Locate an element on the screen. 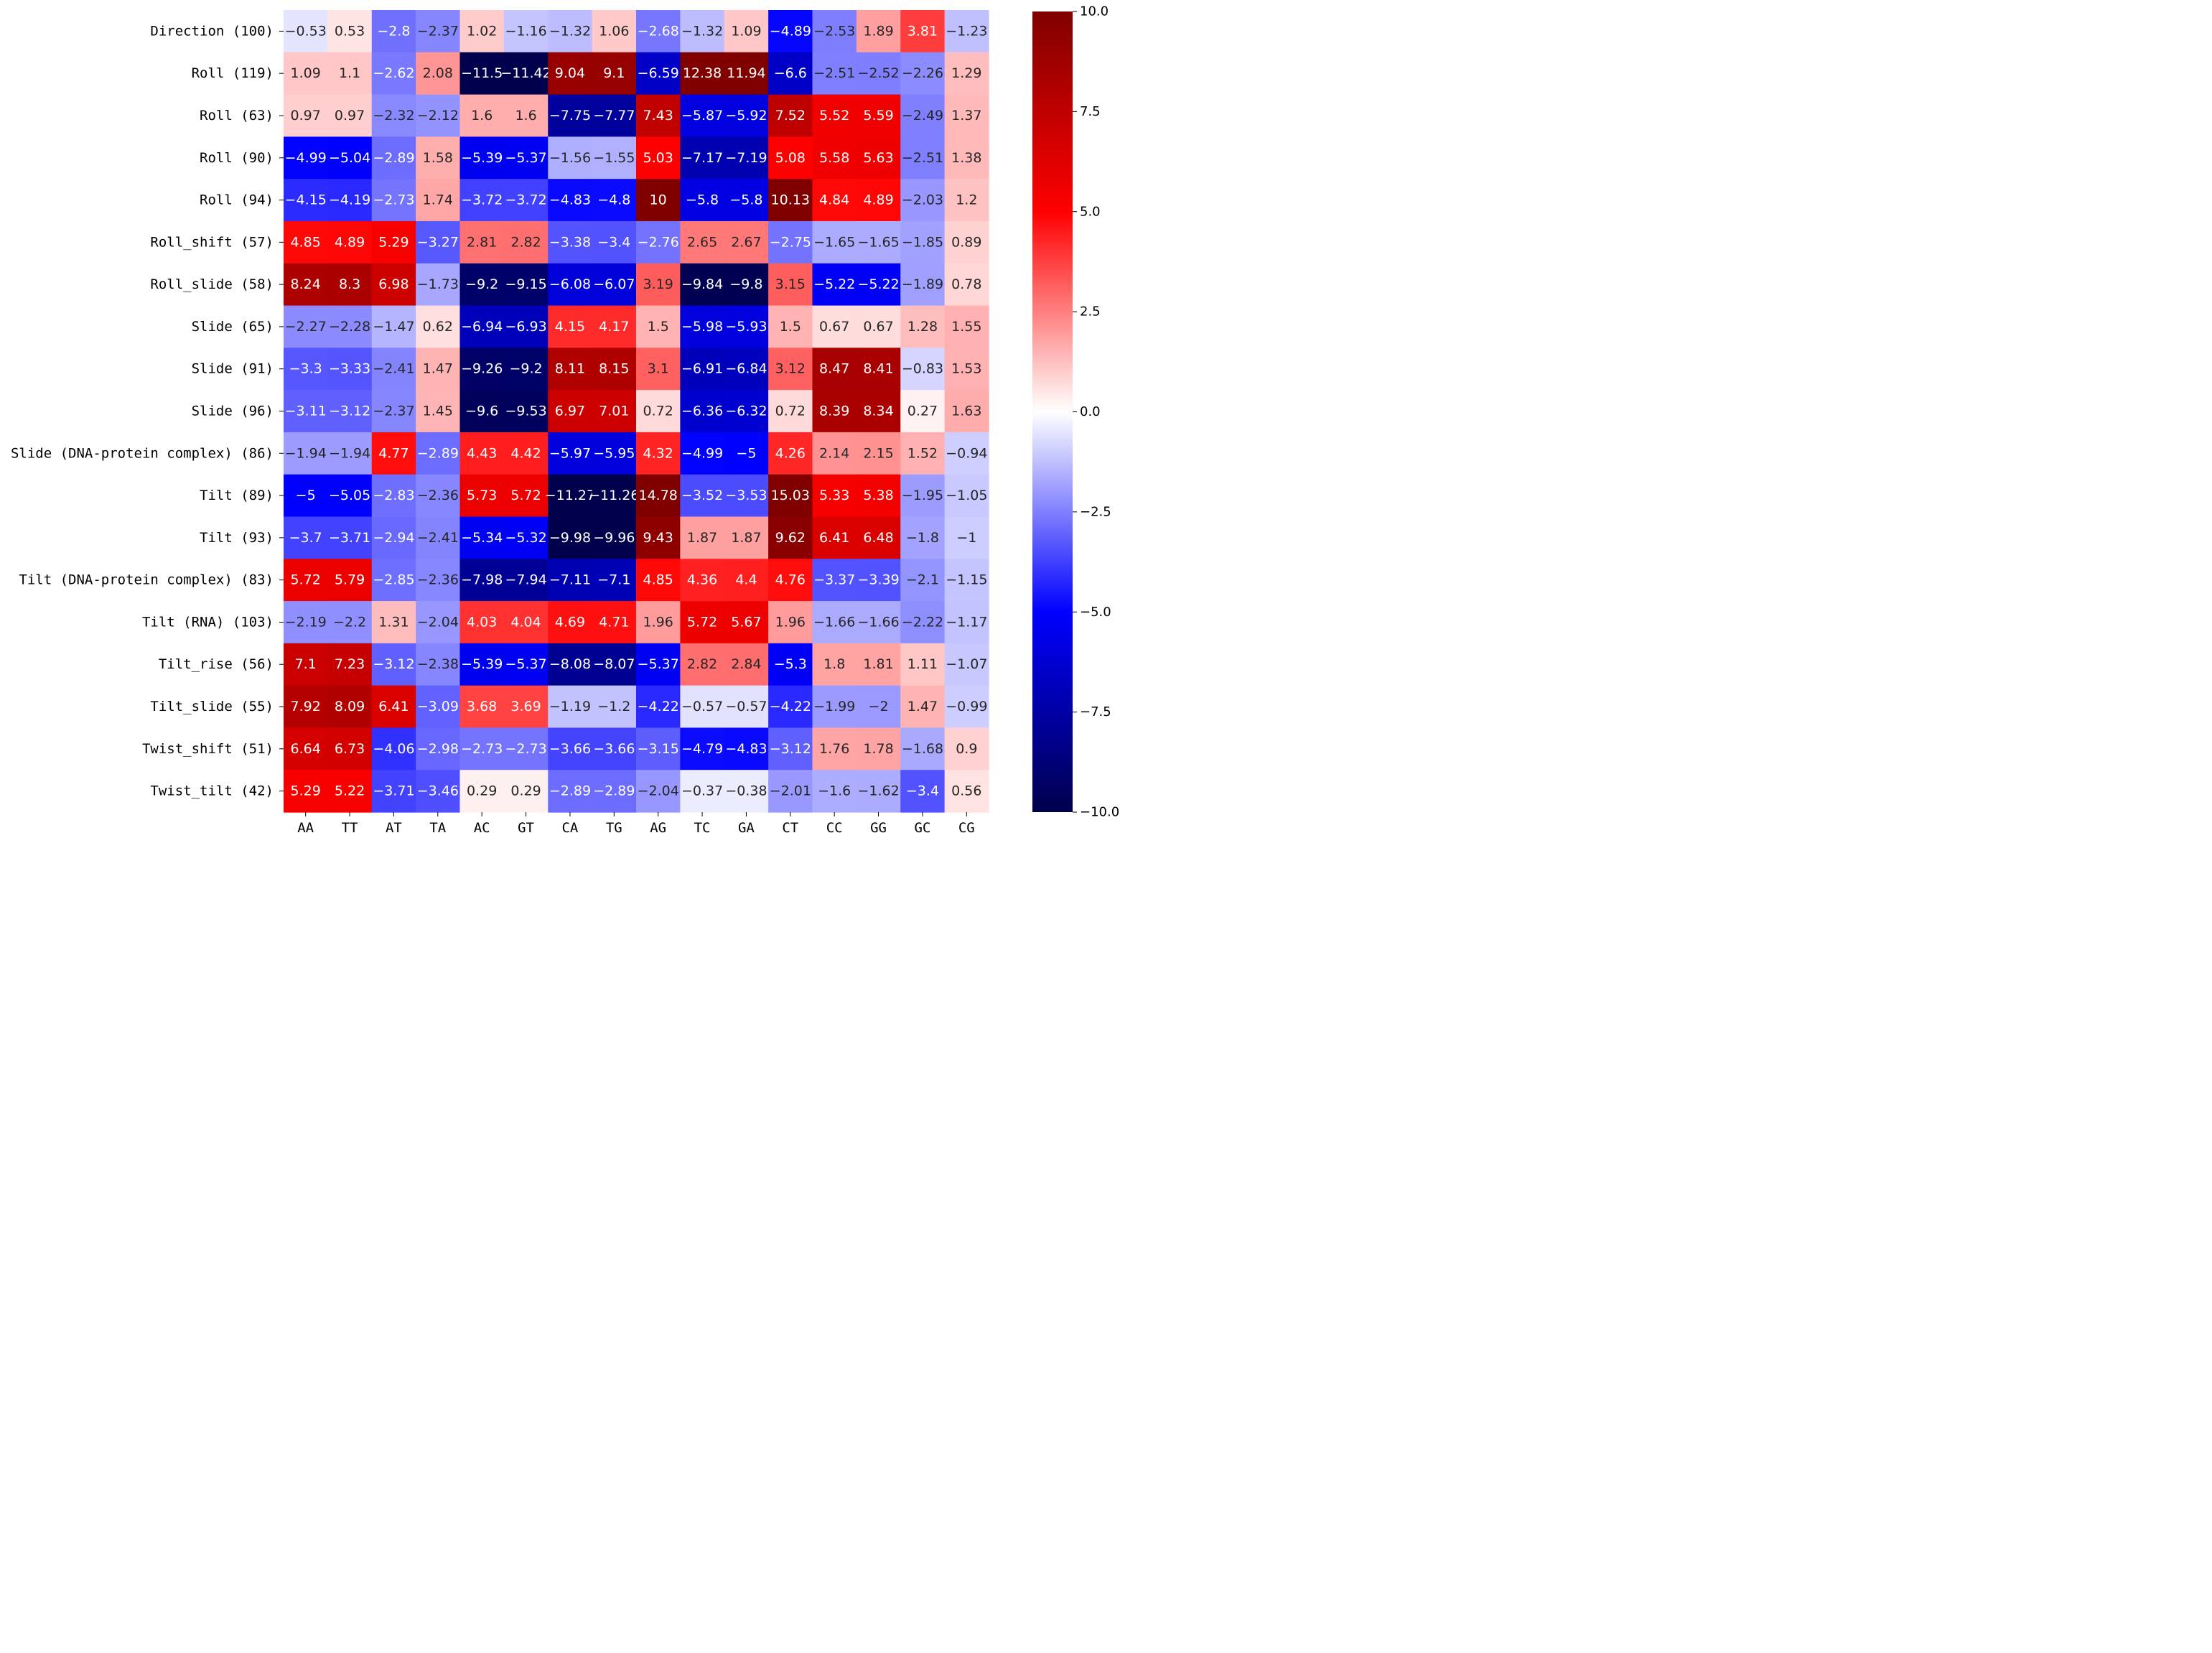  column-label: TA is located at coordinates (437, 828).